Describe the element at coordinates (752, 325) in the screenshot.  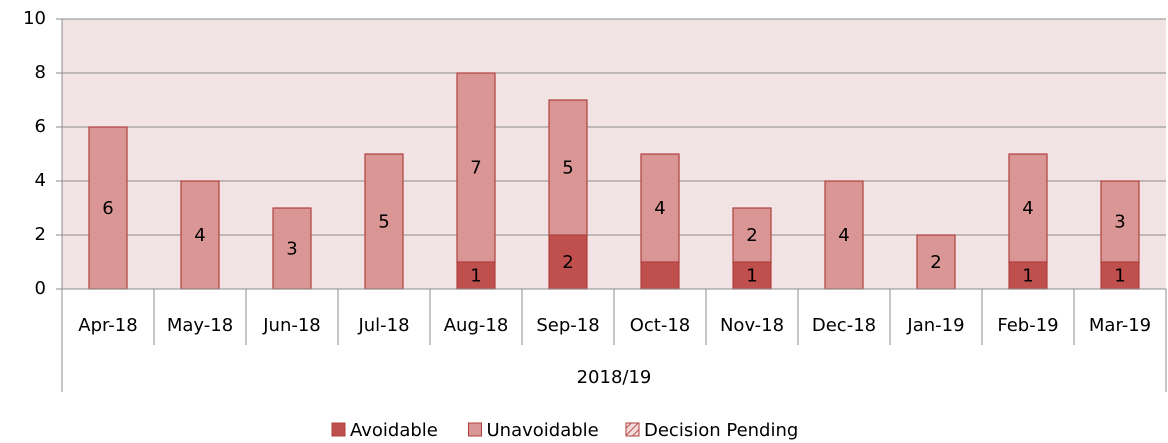
I see `x-tick-label: Nov-18` at that location.